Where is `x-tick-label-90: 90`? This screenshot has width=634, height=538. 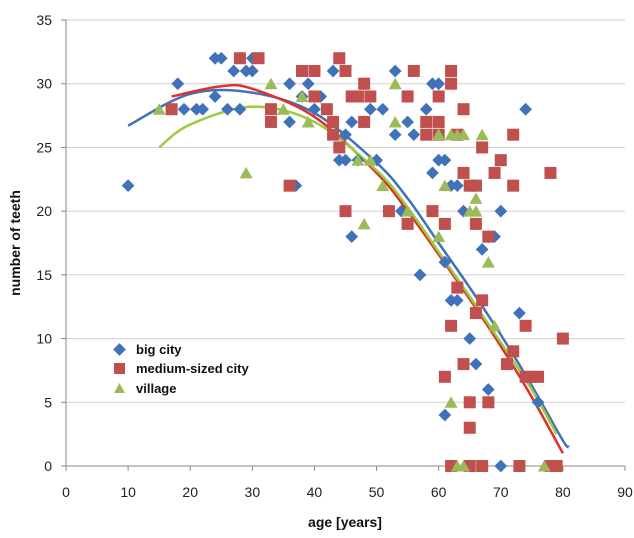
x-tick-label-90: 90 is located at coordinates (625, 492).